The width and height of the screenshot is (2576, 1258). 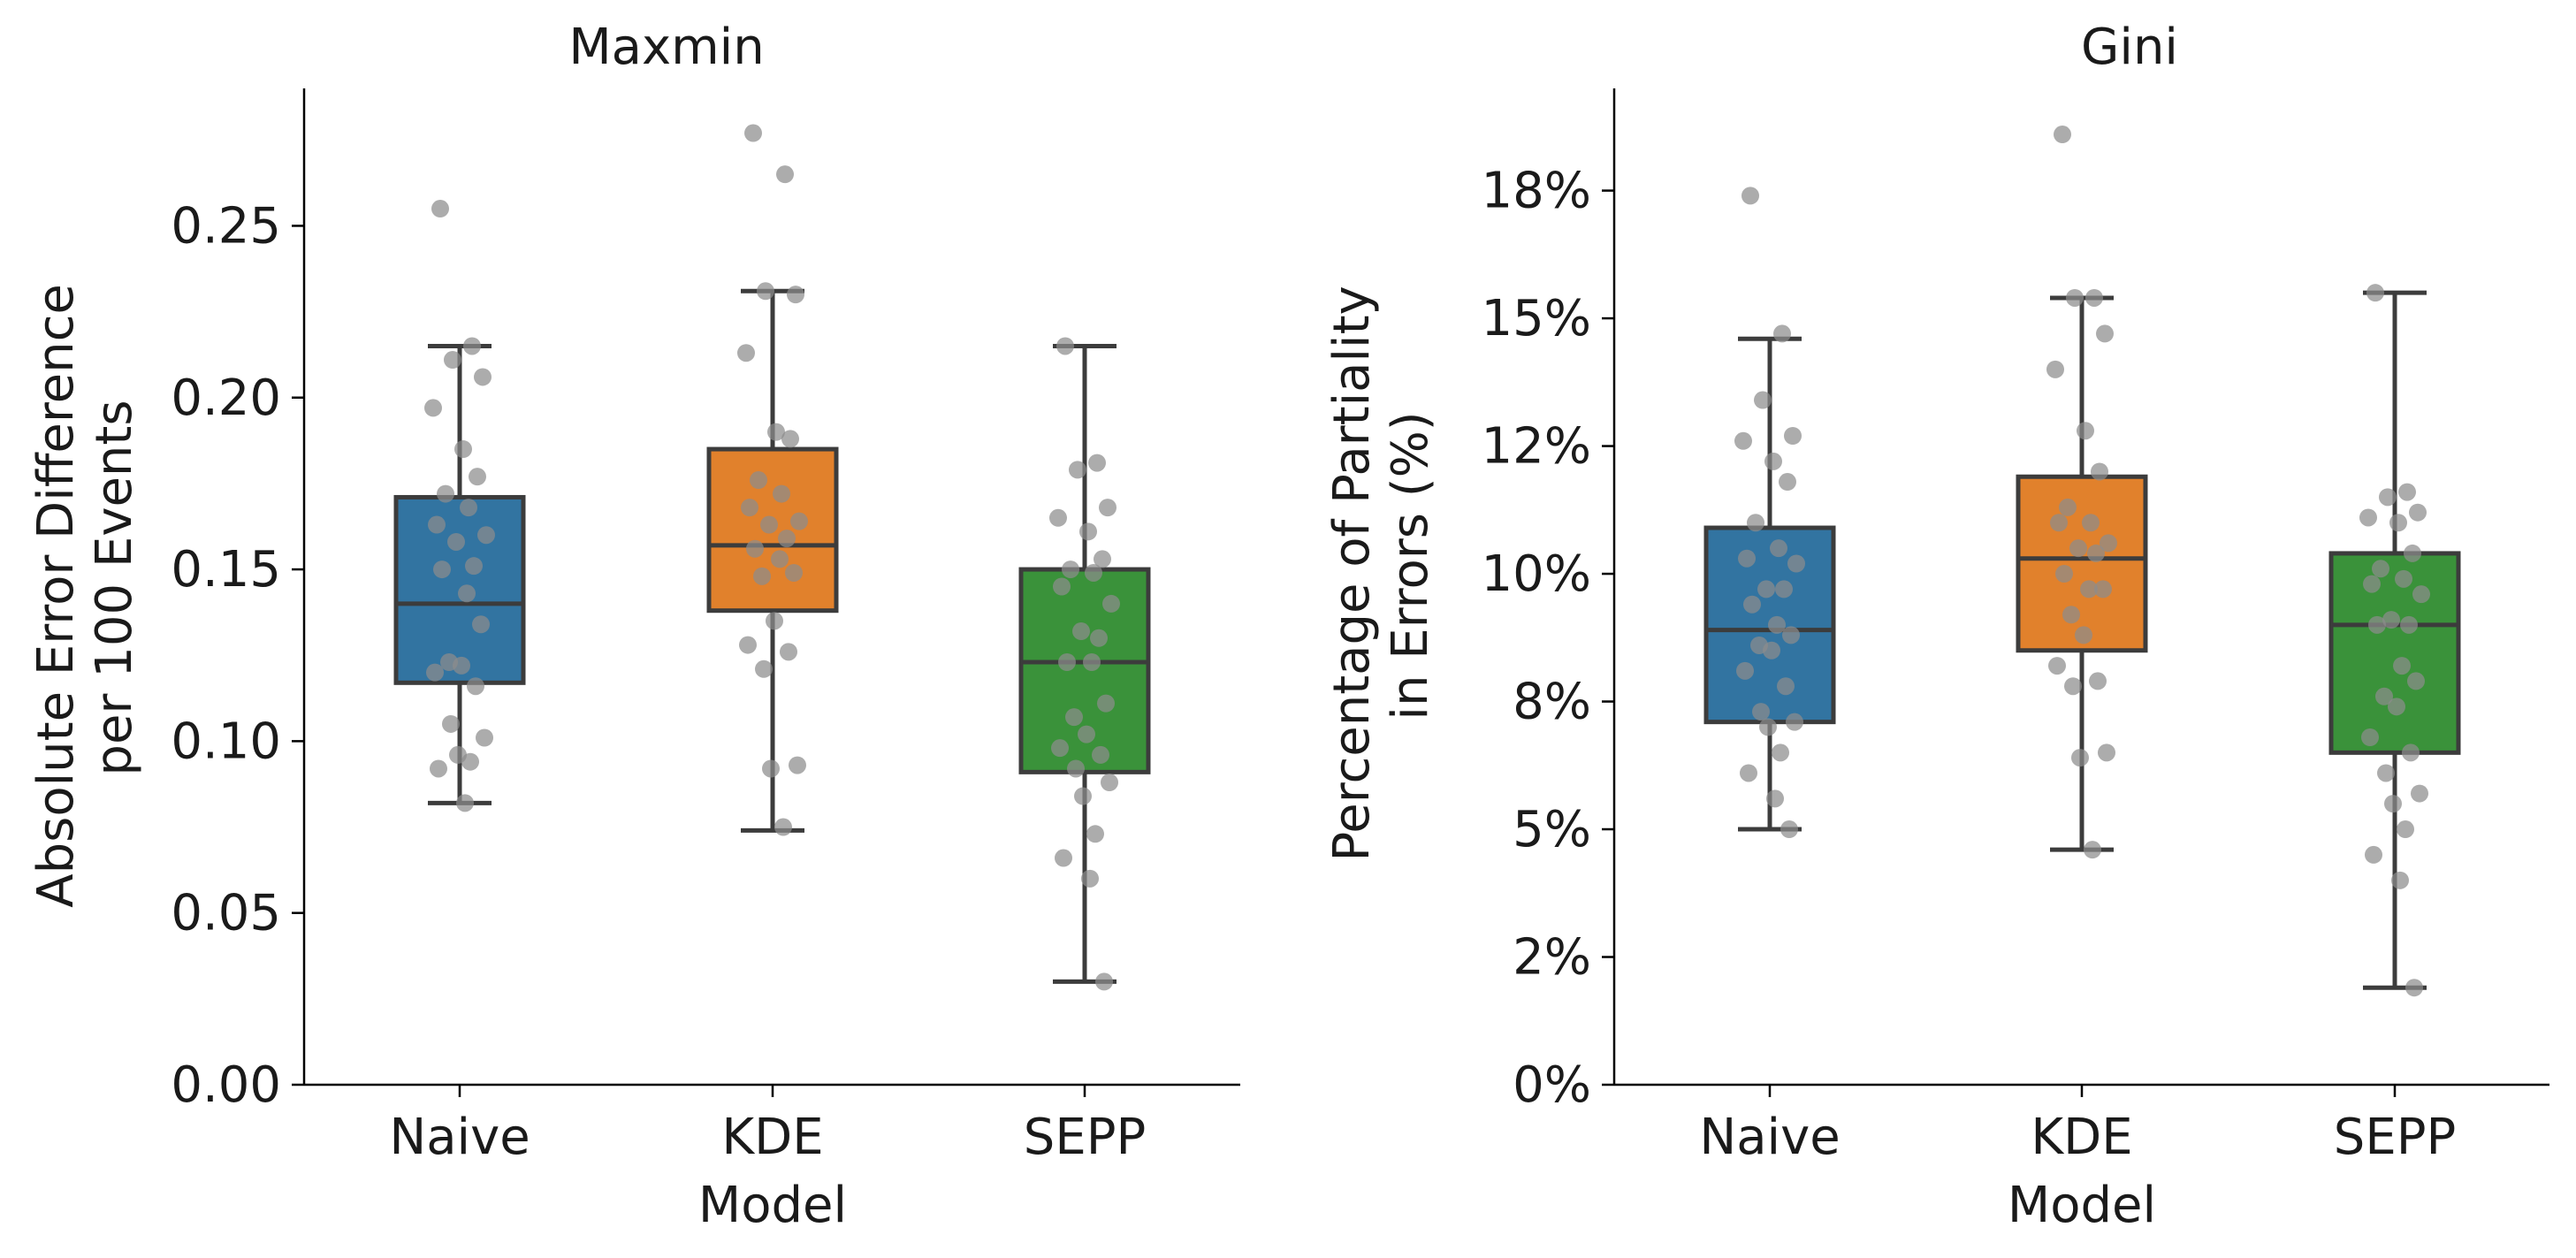 What do you see at coordinates (226, 1085) in the screenshot?
I see `y-tick-label: 0.00` at bounding box center [226, 1085].